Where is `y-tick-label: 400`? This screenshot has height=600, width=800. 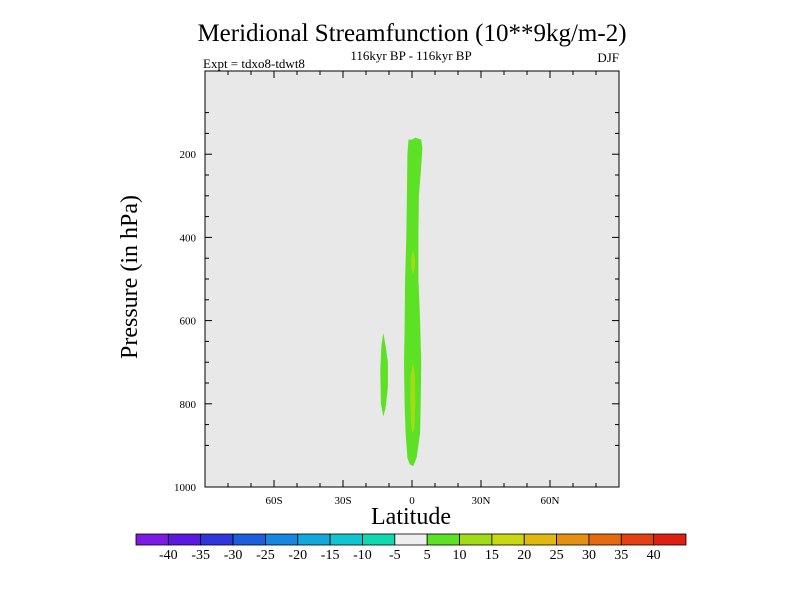
y-tick-label: 400 is located at coordinates (188, 238).